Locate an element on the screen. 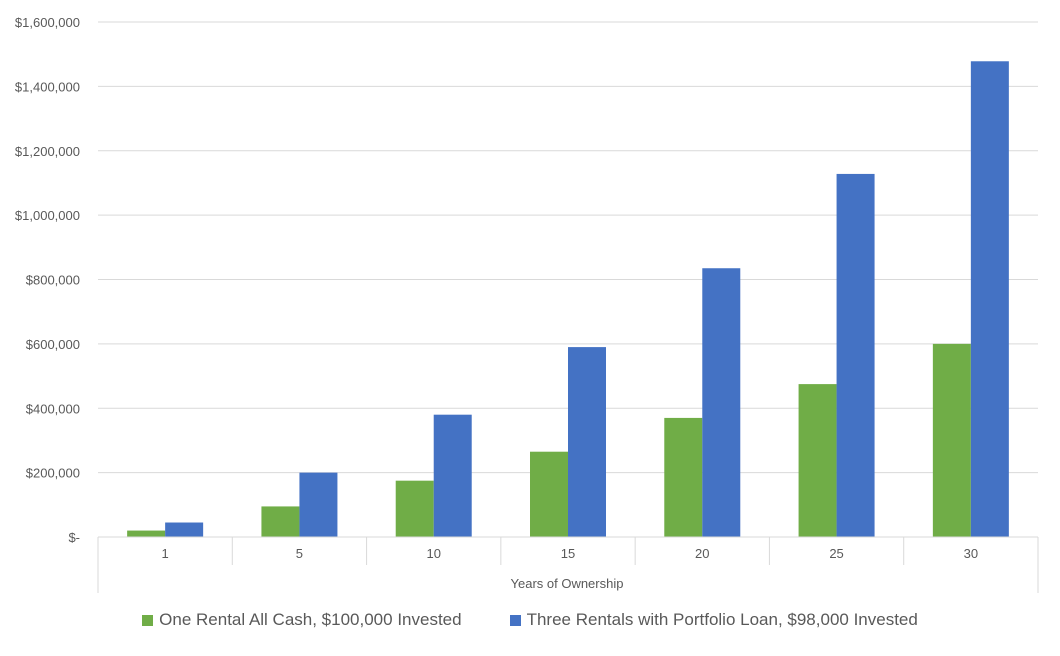 The image size is (1060, 656). y-tick-label: $600,000 is located at coordinates (53, 344).